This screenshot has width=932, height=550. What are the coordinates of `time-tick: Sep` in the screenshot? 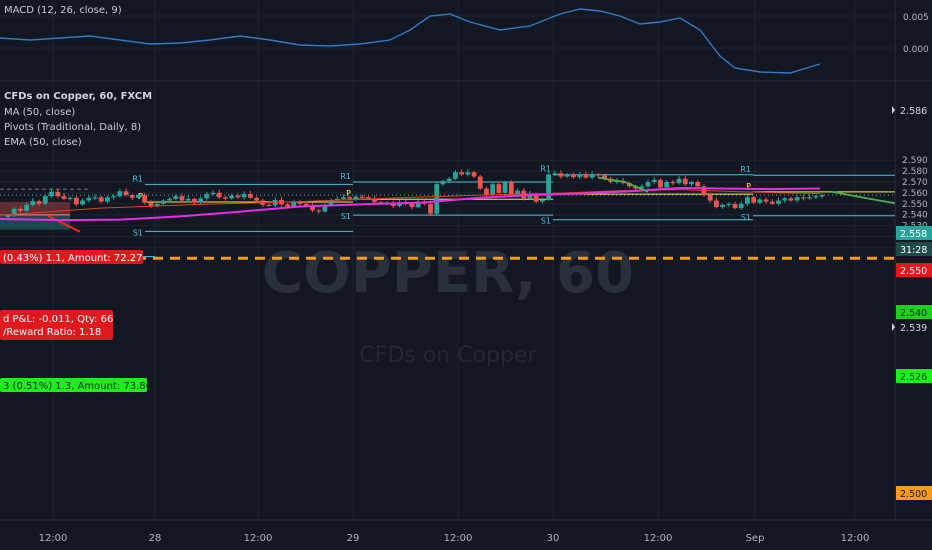 It's located at (755, 538).